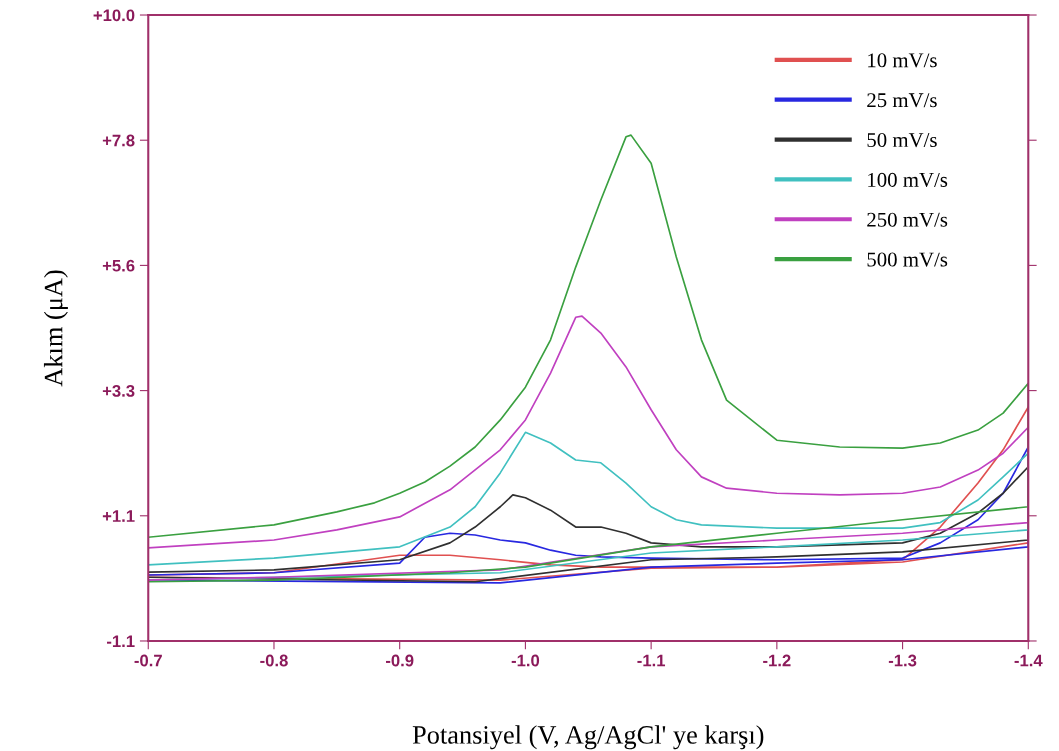 The height and width of the screenshot is (751, 1059). Describe the element at coordinates (907, 219) in the screenshot. I see `legend-label: 250 mV/s` at that location.